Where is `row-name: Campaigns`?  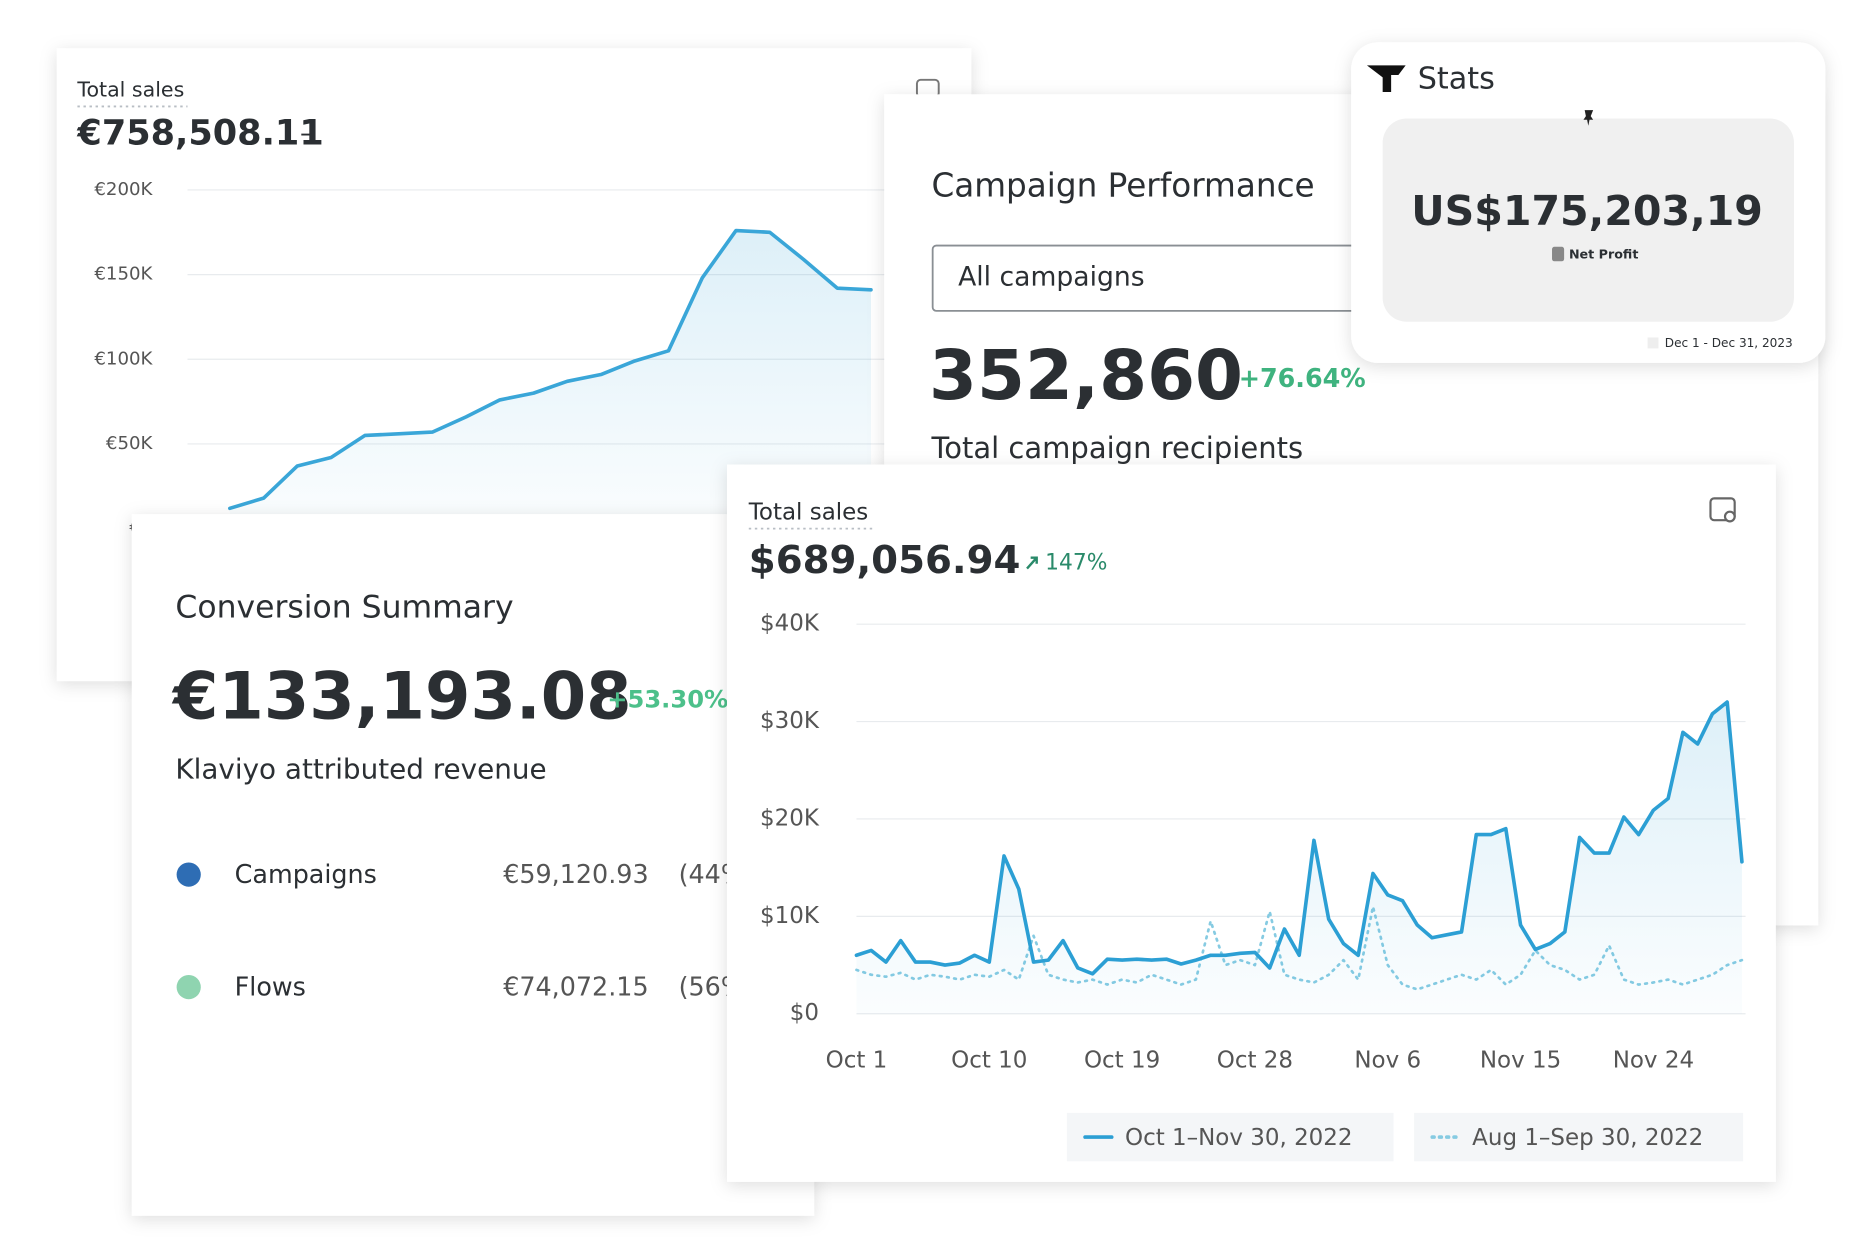
row-name: Campaigns is located at coordinates (306, 874).